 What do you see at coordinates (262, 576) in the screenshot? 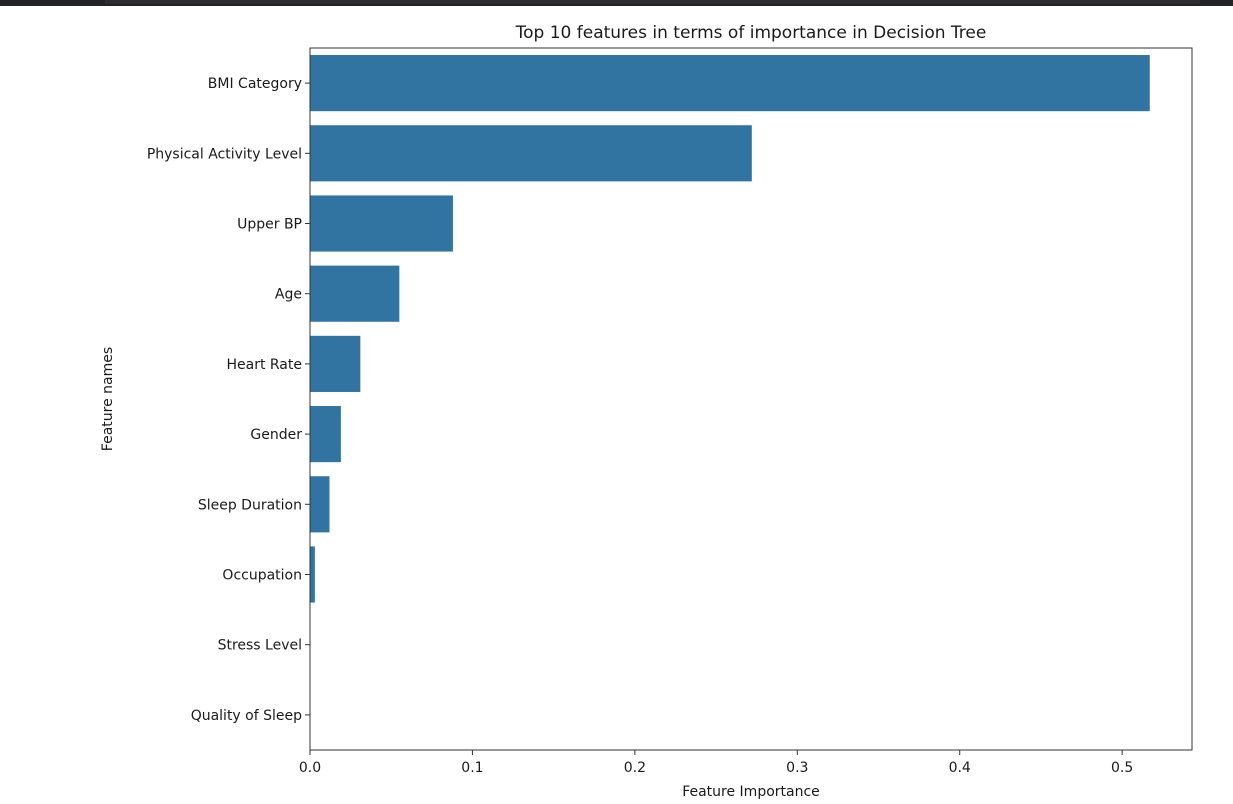
I see `y-tick-label: Occupation` at bounding box center [262, 576].